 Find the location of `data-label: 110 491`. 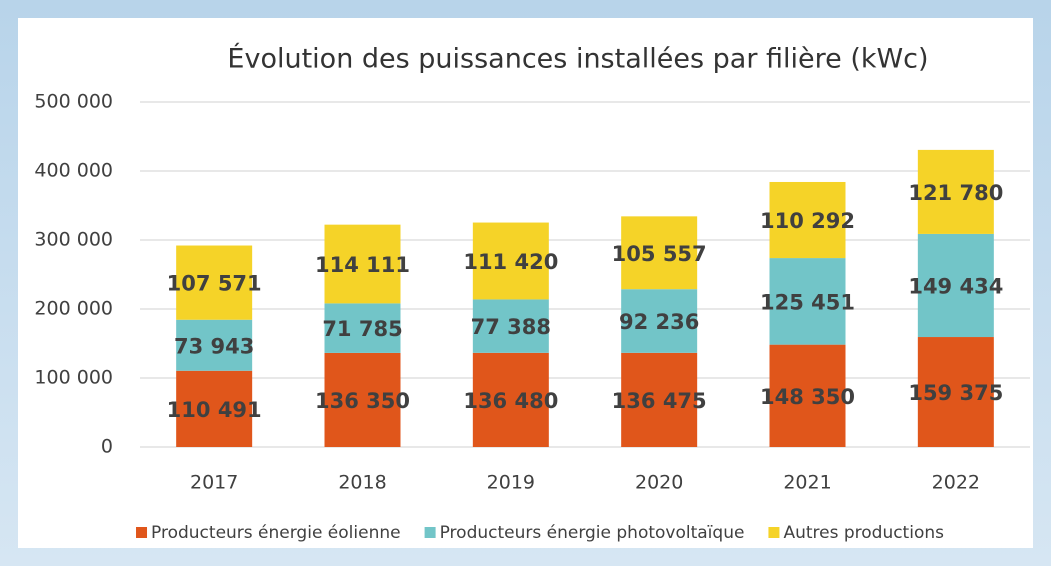

data-label: 110 491 is located at coordinates (214, 410).